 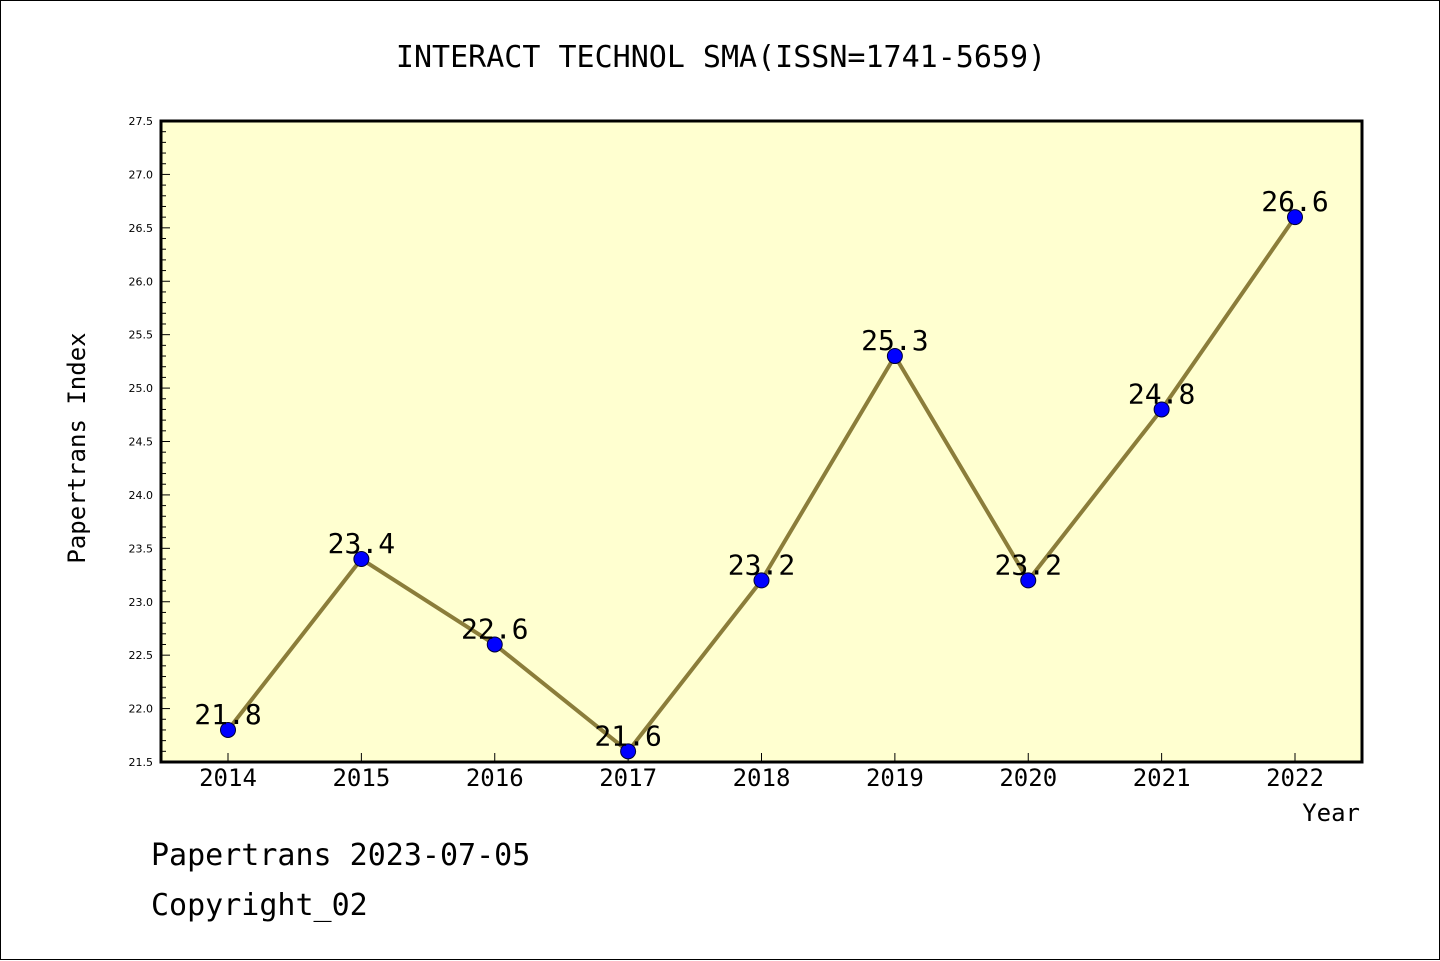 I want to click on x-tick-label: 2016, so click(x=495, y=778).